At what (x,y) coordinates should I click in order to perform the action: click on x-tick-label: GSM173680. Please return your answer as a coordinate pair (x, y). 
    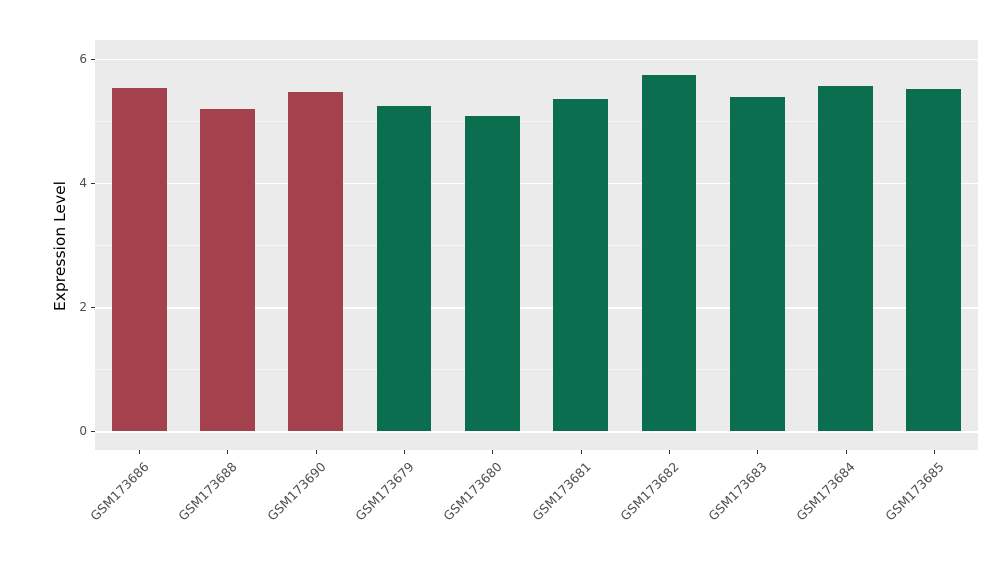
    Looking at the image, I should click on (472, 491).